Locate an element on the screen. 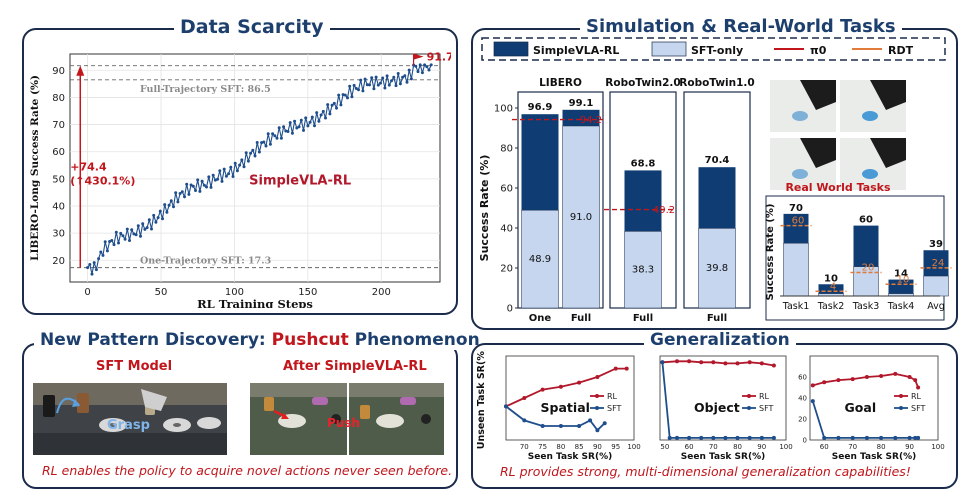 This screenshot has width=978, height=496. gen-x-tick-label: 85 is located at coordinates (579, 447).